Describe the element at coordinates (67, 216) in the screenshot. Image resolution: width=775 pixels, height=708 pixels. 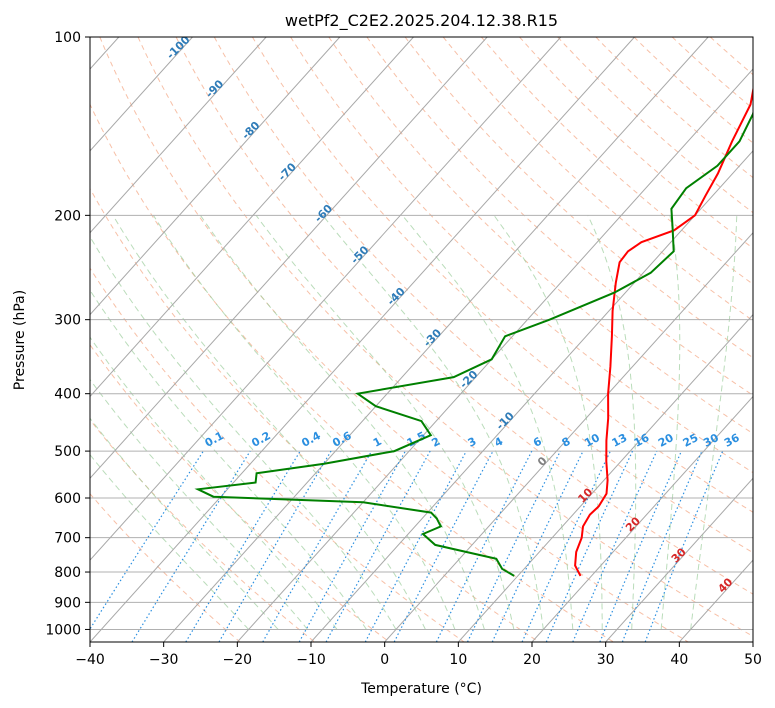
I see `y-tick-label: 200` at that location.